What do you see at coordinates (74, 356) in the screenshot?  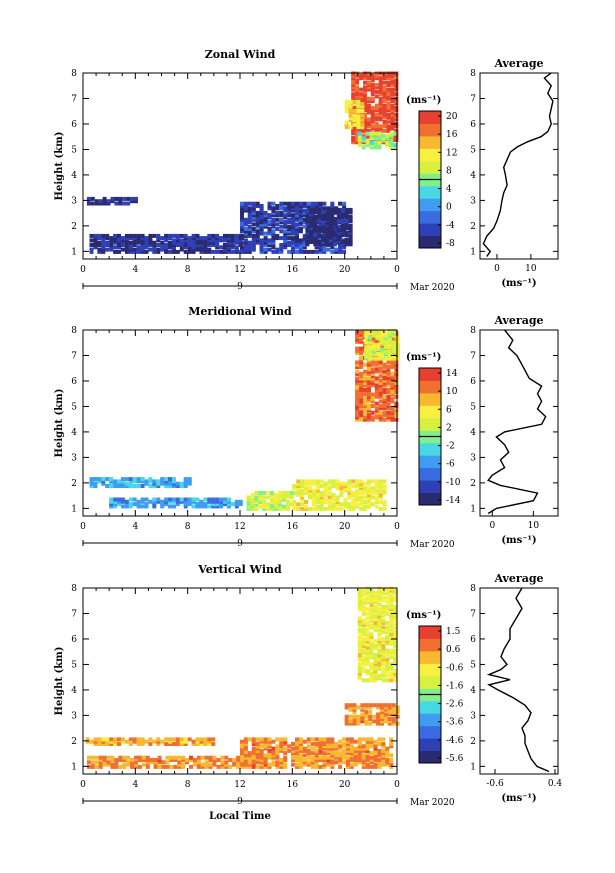 I see `y-tick-label: 7` at bounding box center [74, 356].